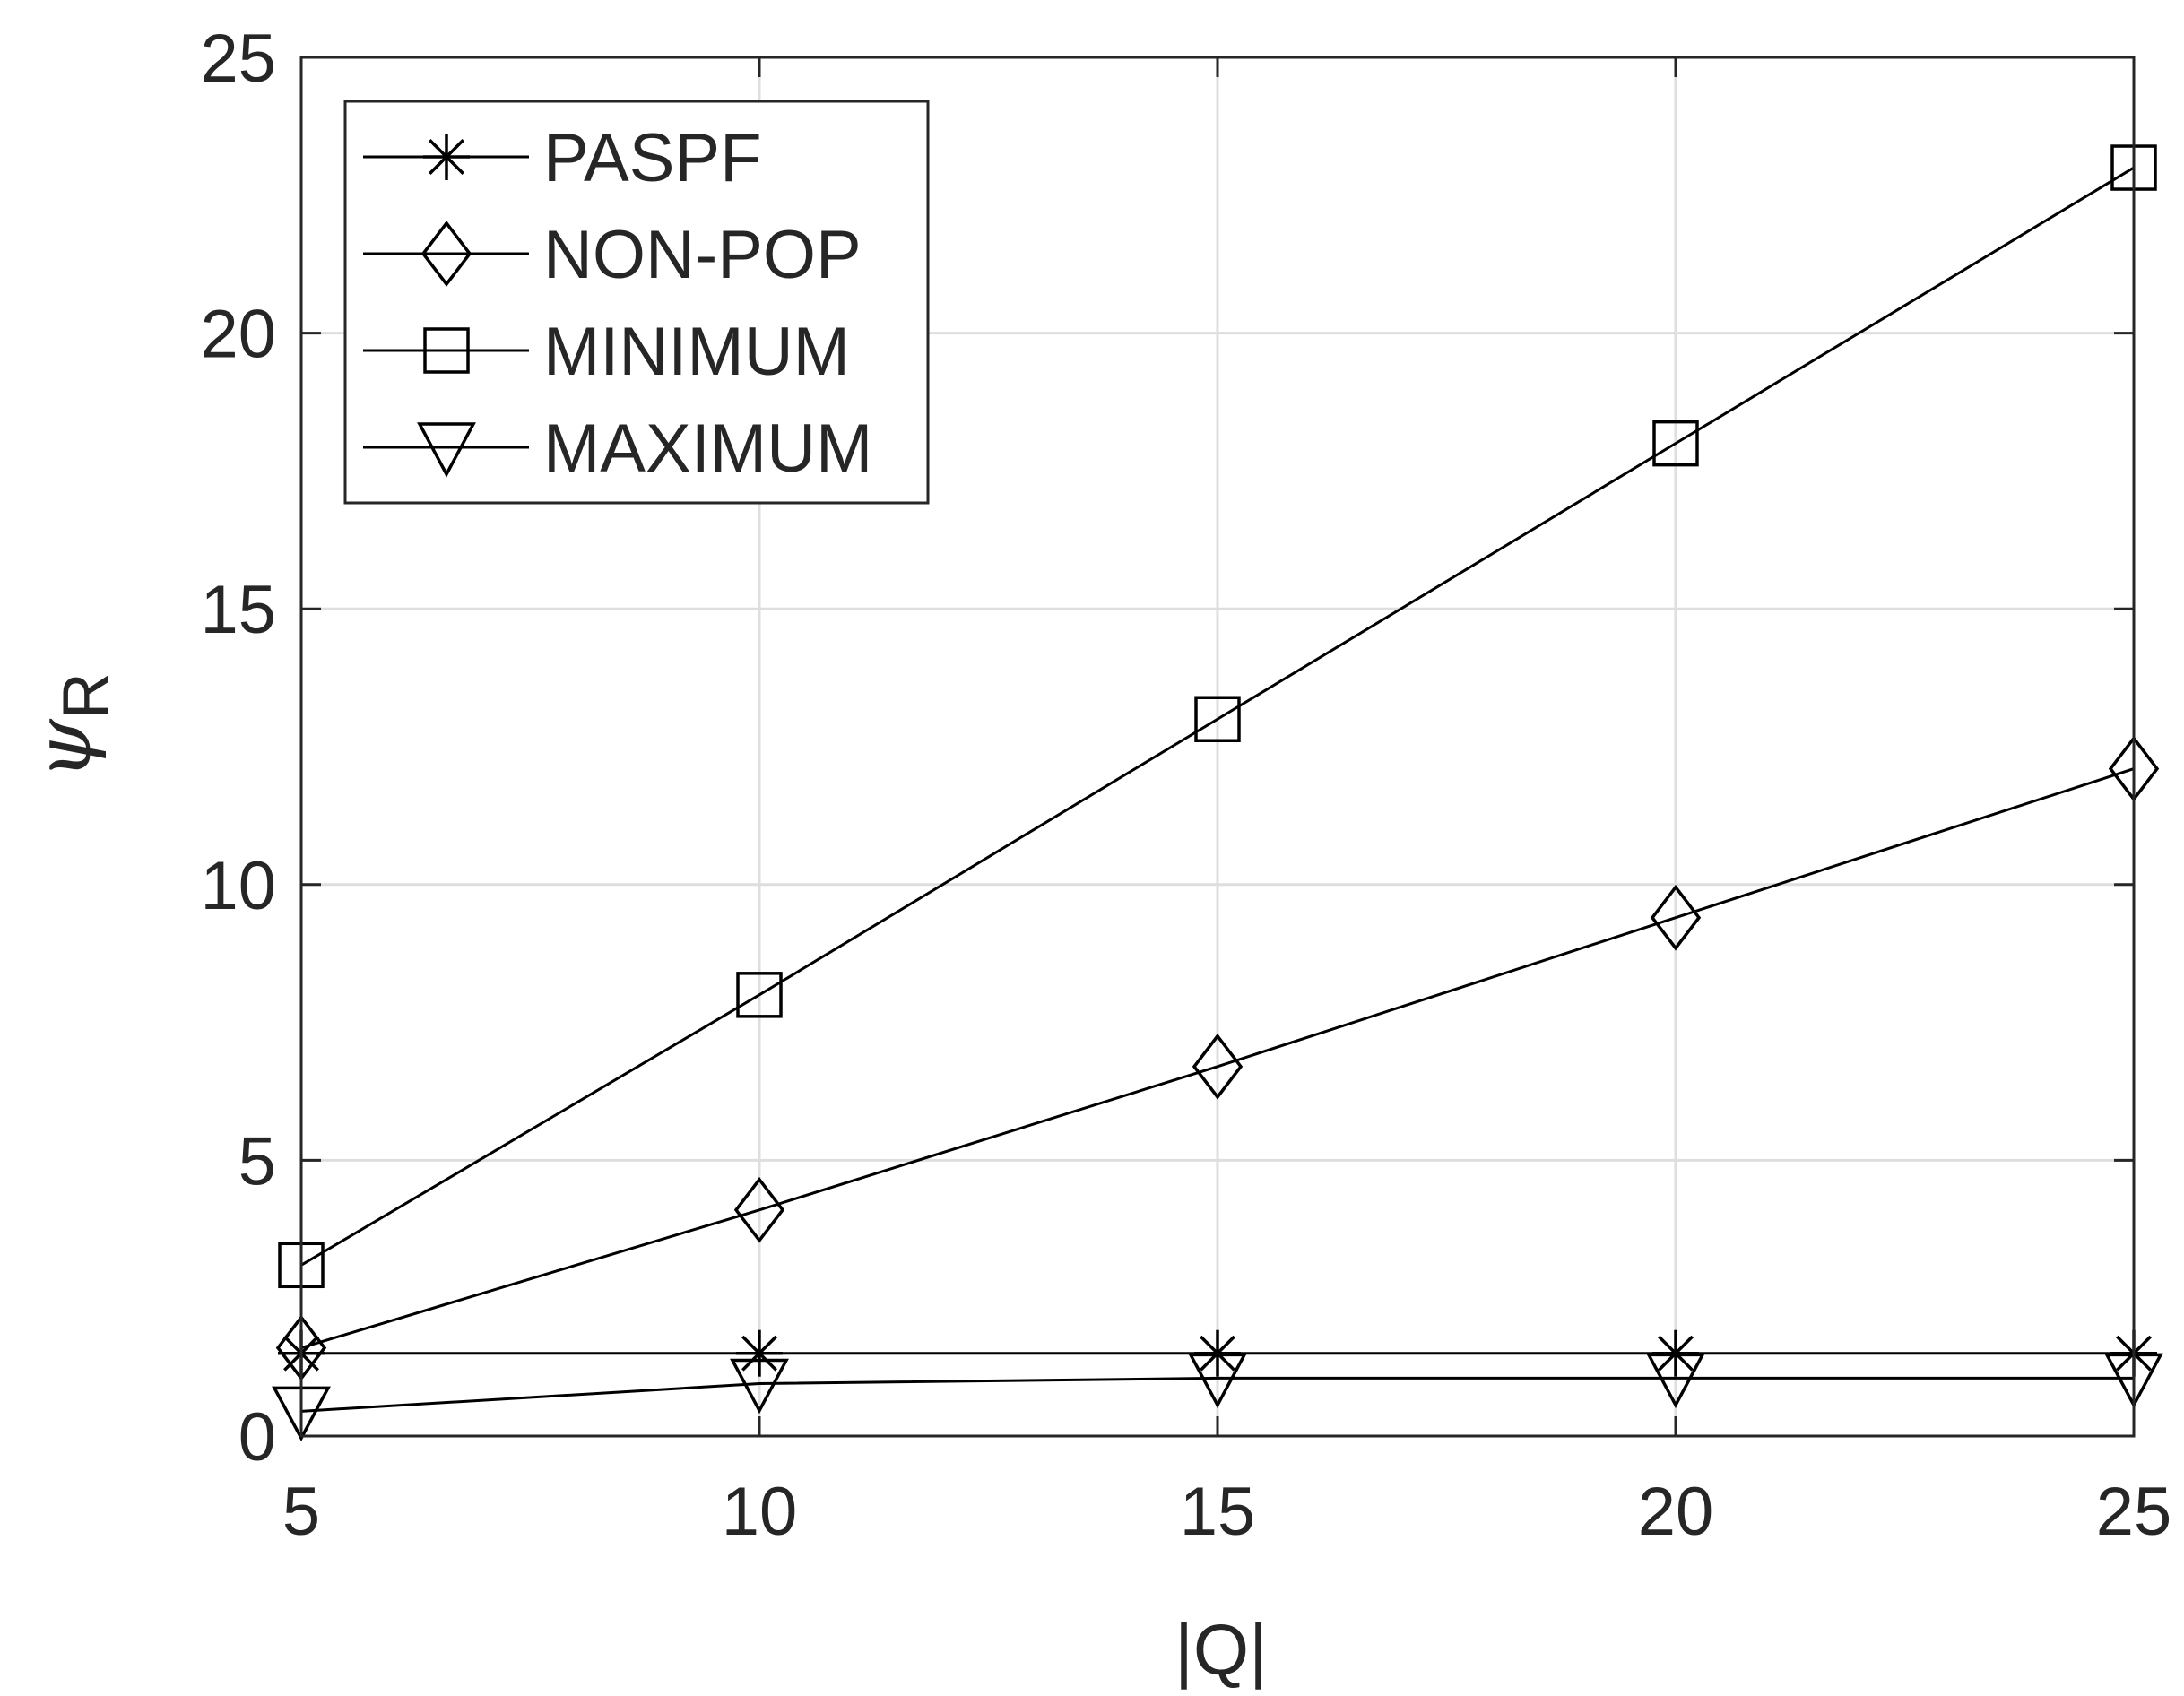  I want to click on y-tick-label: 20, so click(238, 335).